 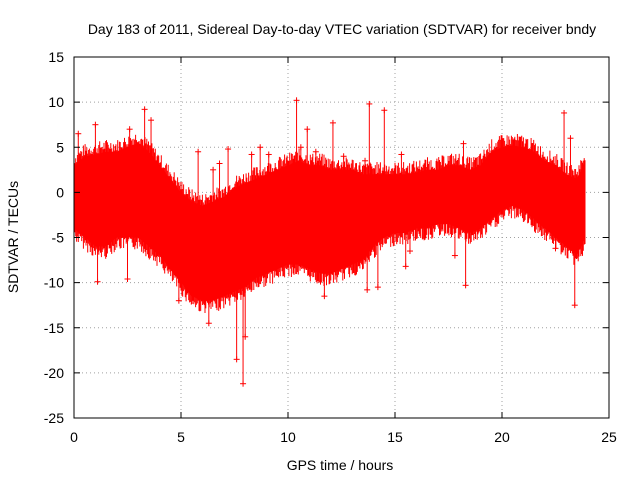 I want to click on x-tick-label: 20, so click(x=502, y=437).